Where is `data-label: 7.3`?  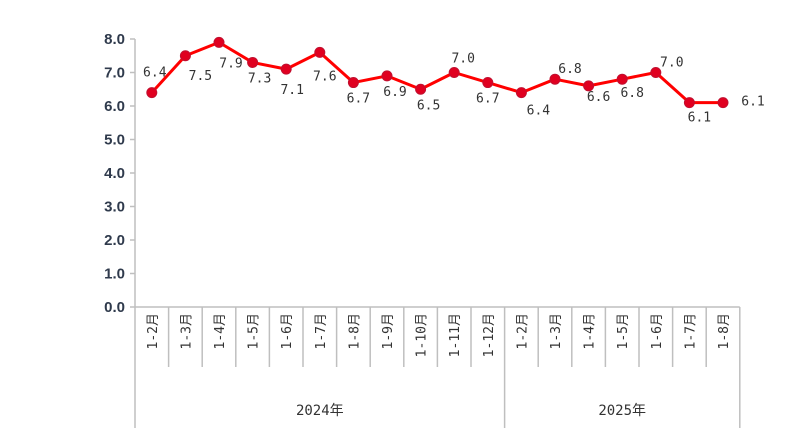 data-label: 7.3 is located at coordinates (259, 78).